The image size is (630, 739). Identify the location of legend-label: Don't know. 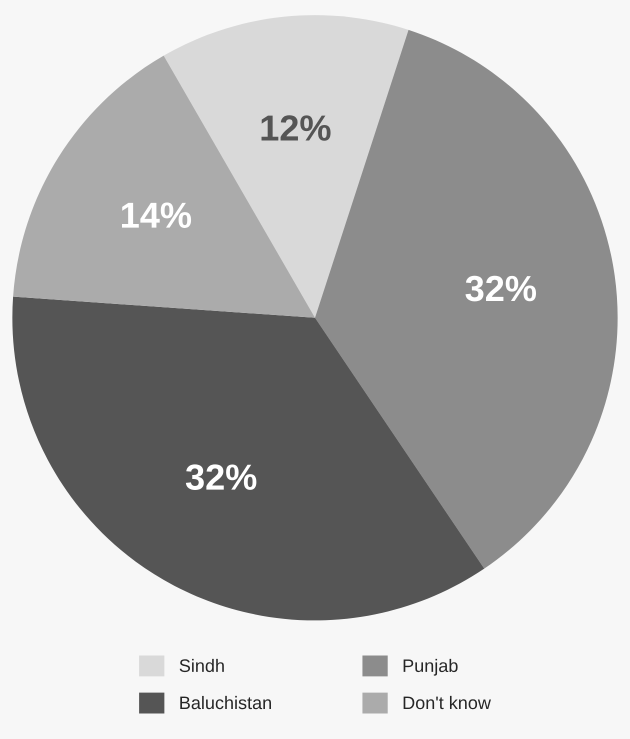
(447, 703).